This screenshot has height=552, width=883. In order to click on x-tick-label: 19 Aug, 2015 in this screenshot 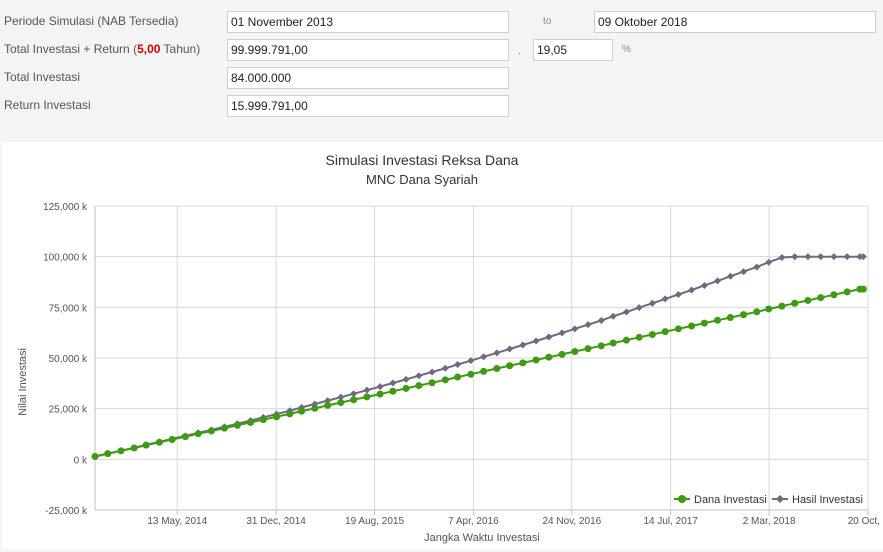, I will do `click(374, 521)`.